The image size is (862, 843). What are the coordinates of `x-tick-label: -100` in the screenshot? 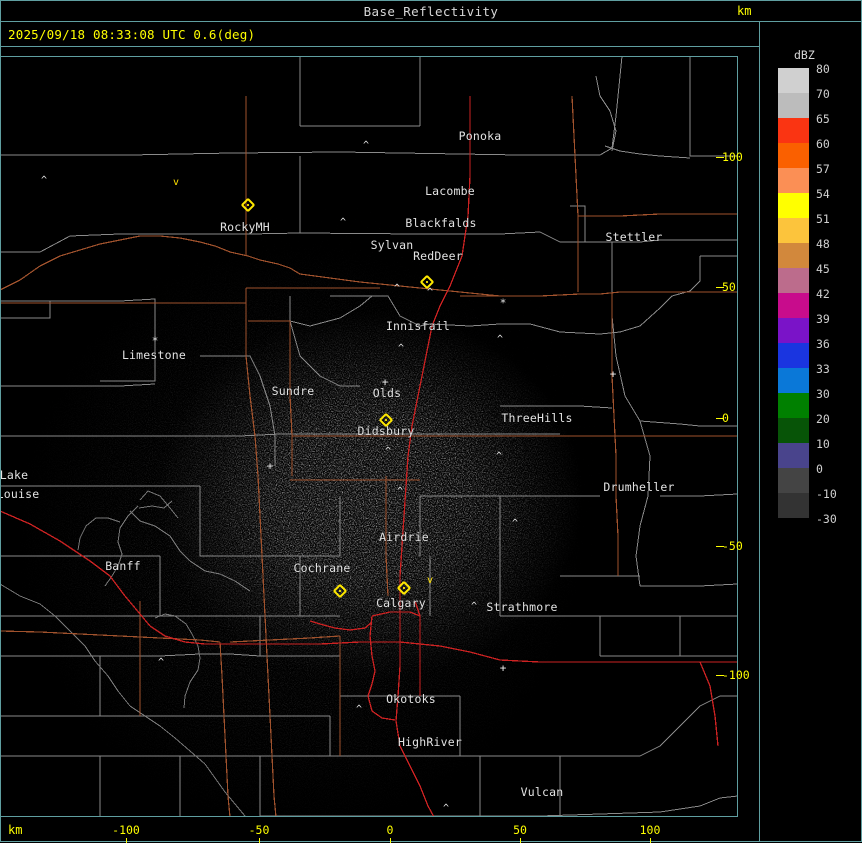 It's located at (126, 830).